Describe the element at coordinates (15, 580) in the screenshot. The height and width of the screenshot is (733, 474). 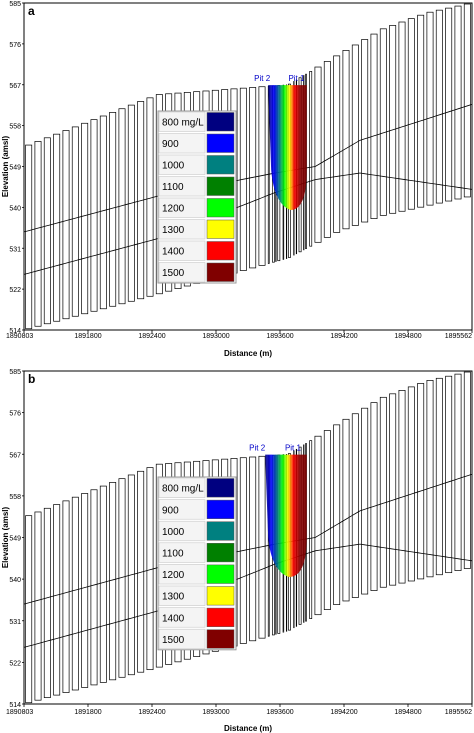
I see `y-tick-label: 540` at that location.